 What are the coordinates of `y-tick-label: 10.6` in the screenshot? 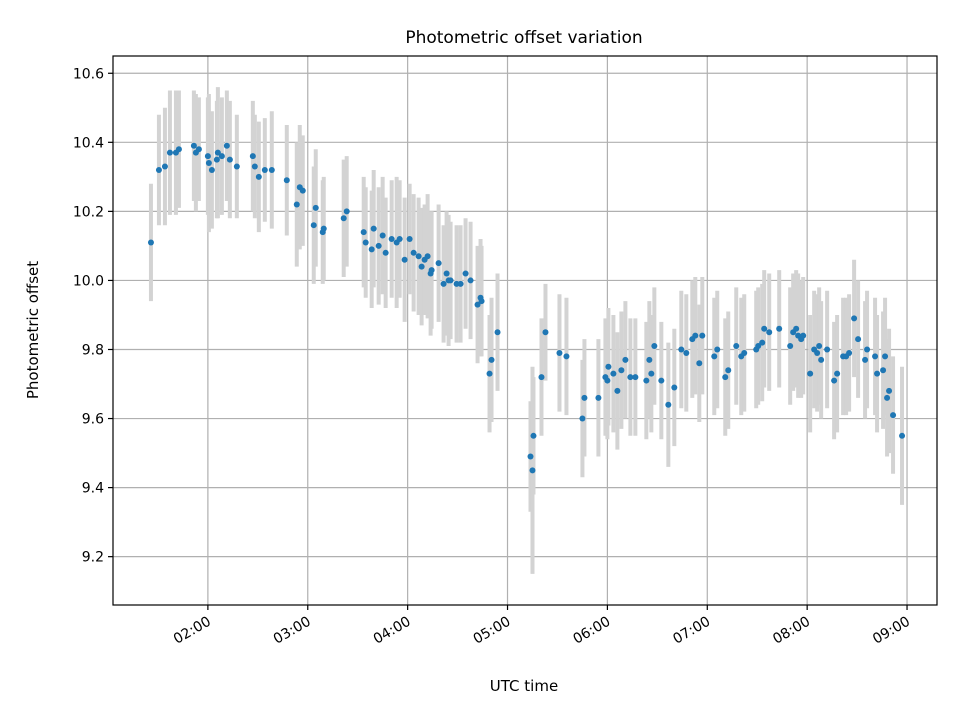 It's located at (88, 74).